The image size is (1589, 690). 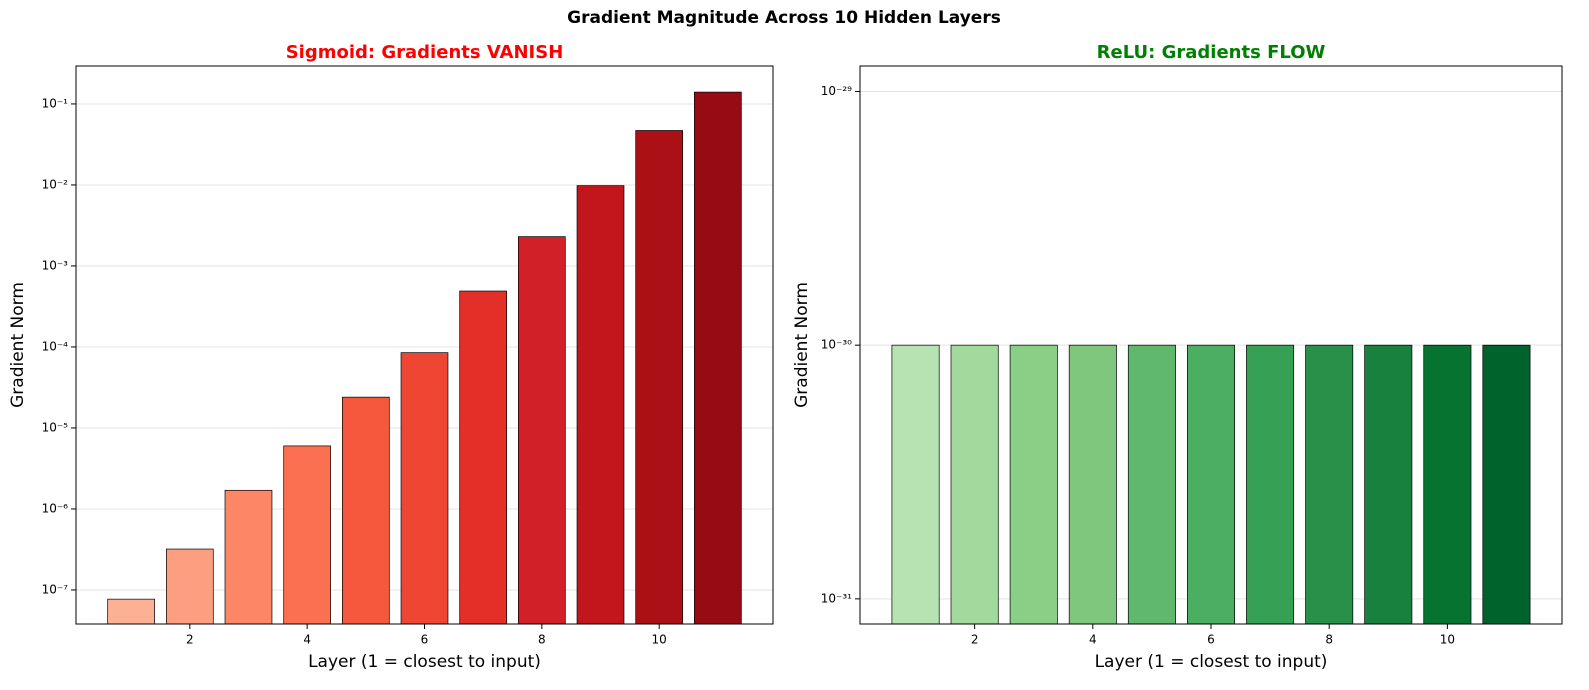 I want to click on subplot-title: ReLU: Gradients FLOW, so click(x=1211, y=52).